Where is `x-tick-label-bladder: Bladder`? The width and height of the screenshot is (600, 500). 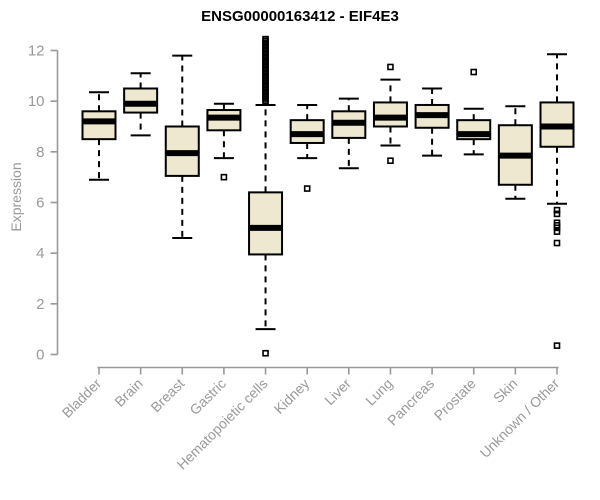 x-tick-label-bladder: Bladder is located at coordinates (82, 398).